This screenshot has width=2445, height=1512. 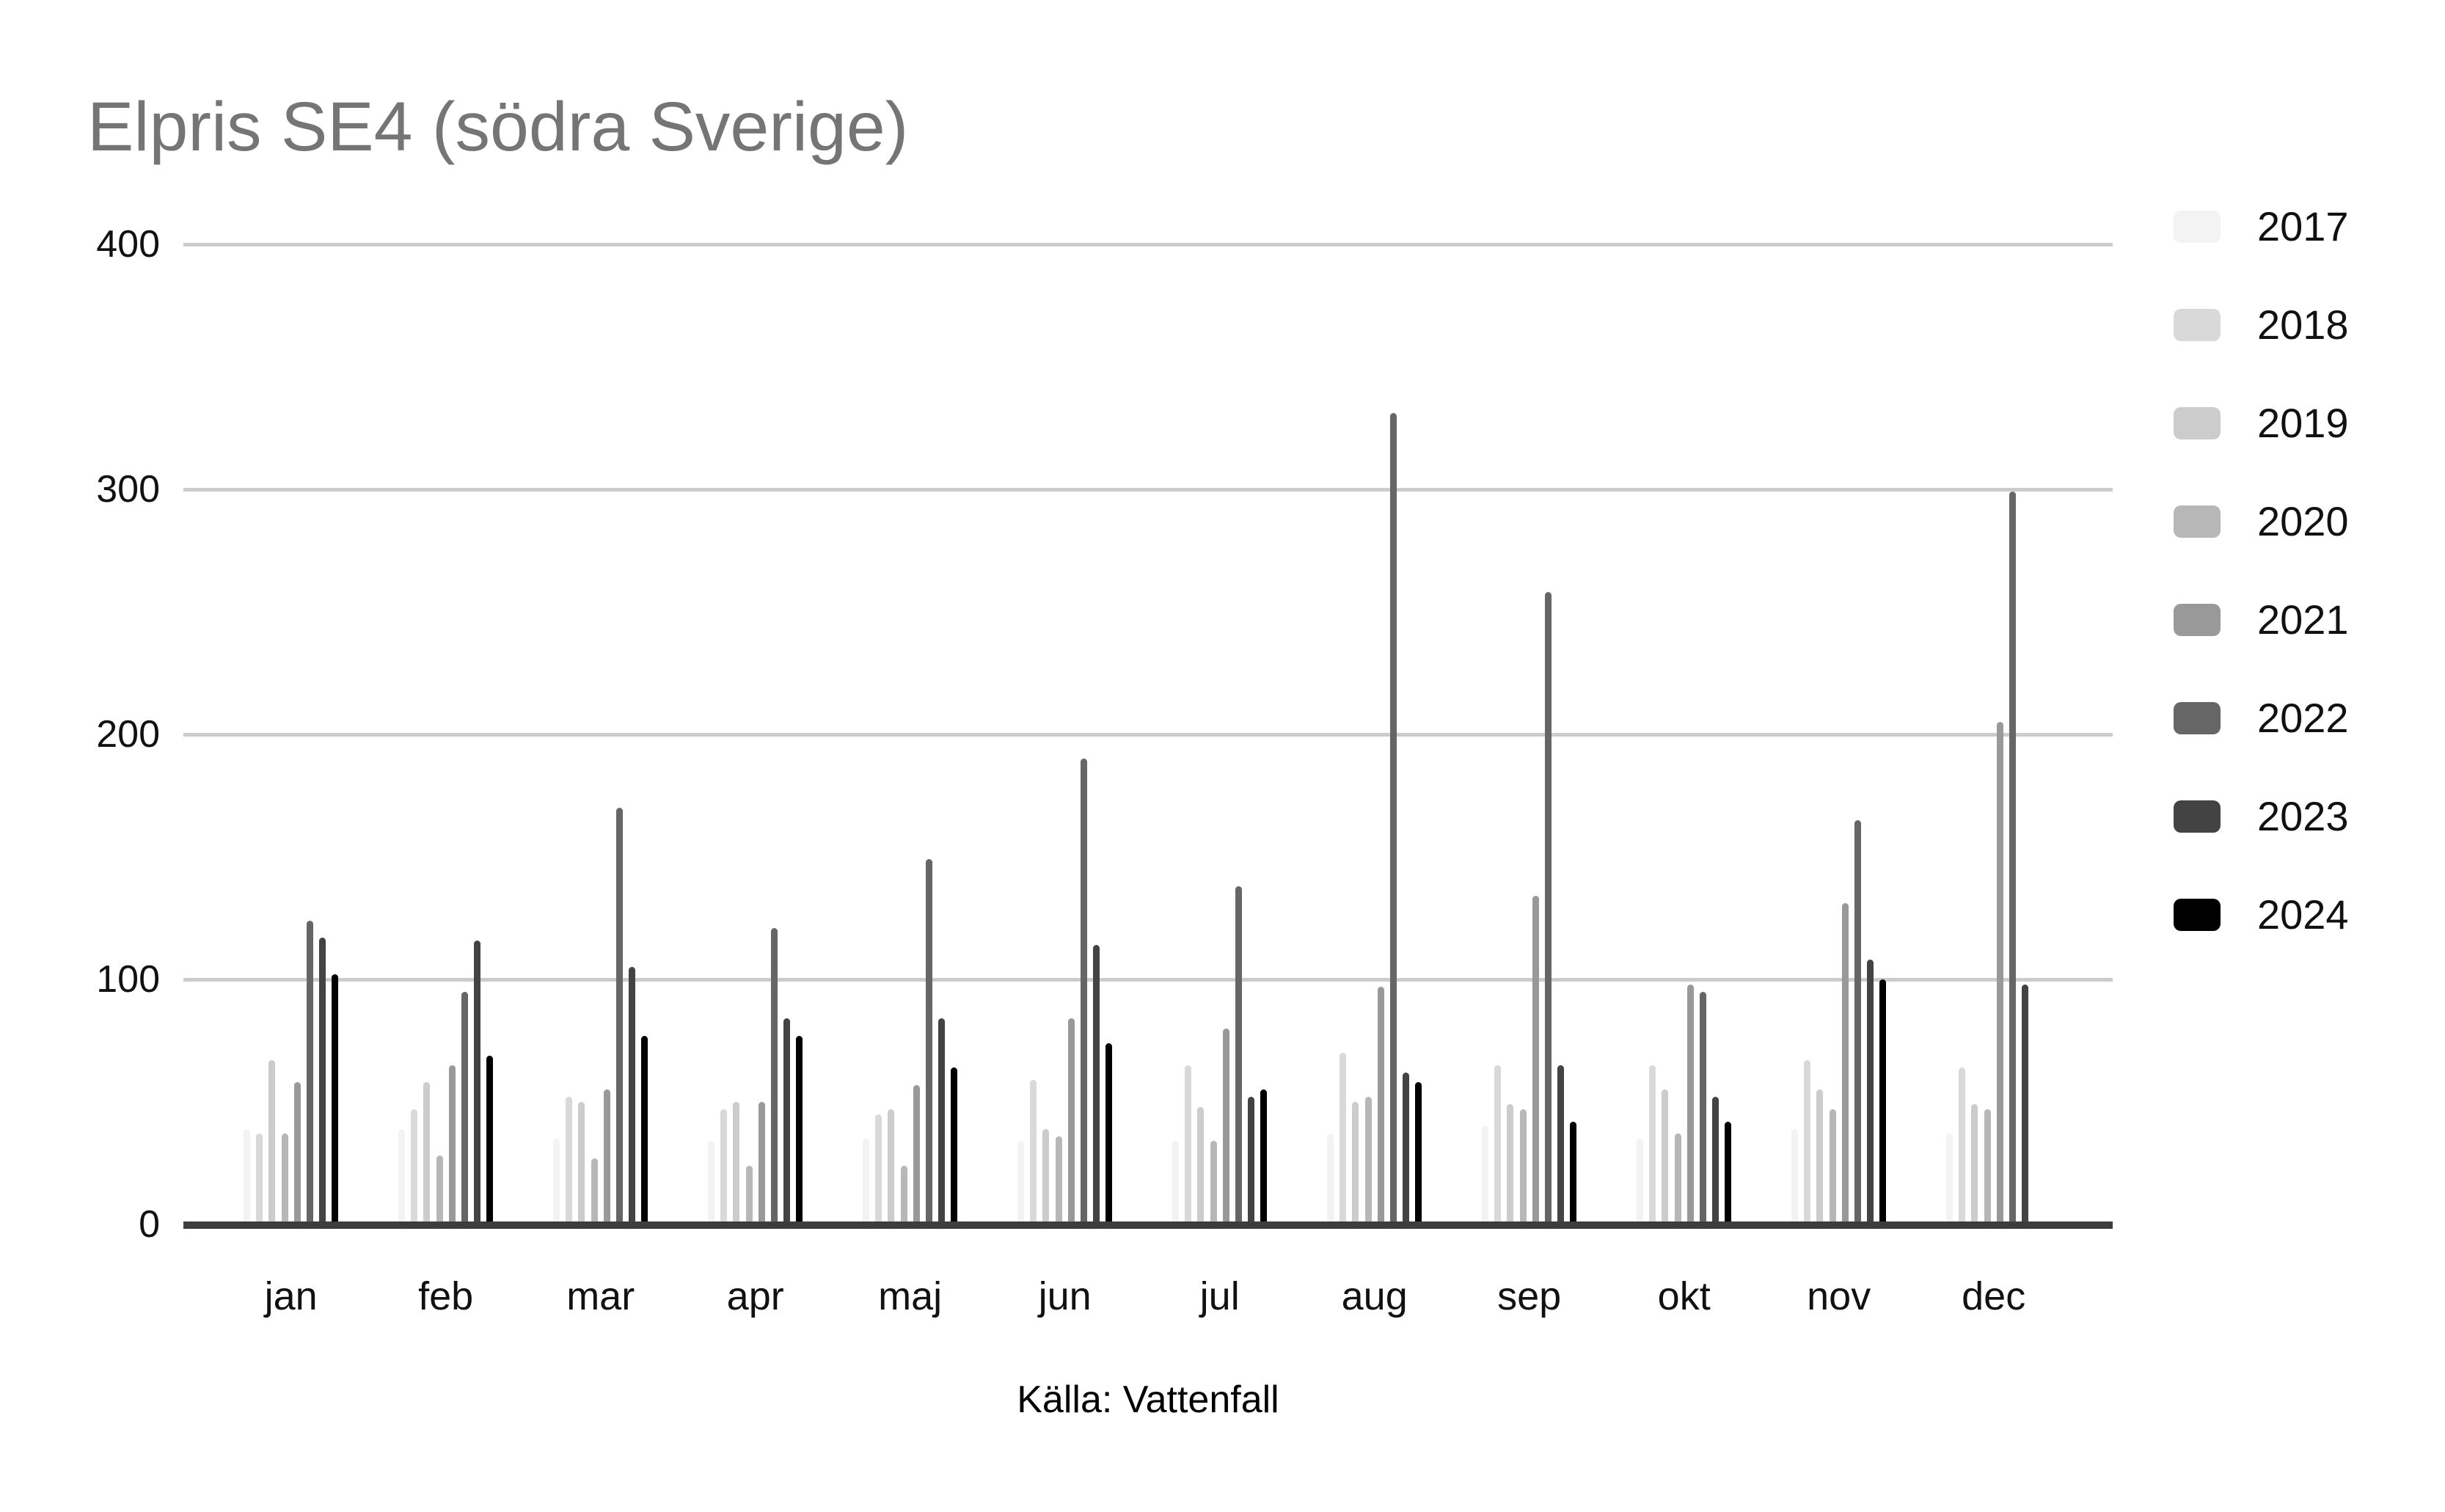 What do you see at coordinates (619, 1018) in the screenshot?
I see `bar-mar-2022` at bounding box center [619, 1018].